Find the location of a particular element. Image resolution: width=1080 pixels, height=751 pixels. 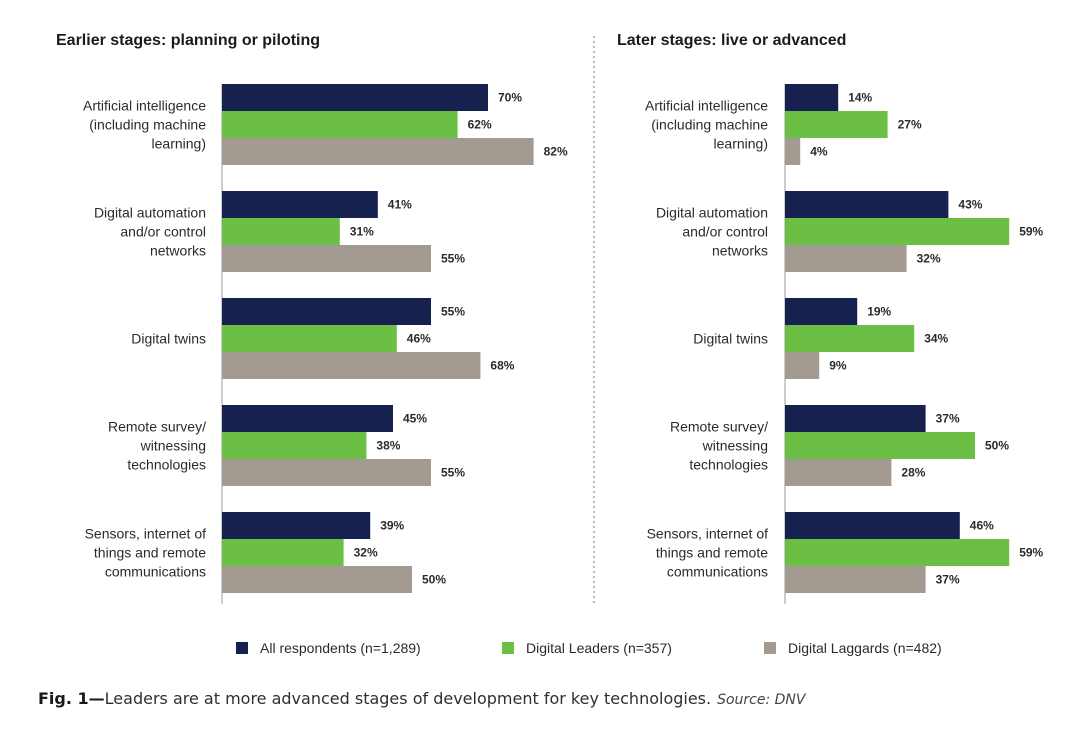

data-label: 38% is located at coordinates (388, 446).